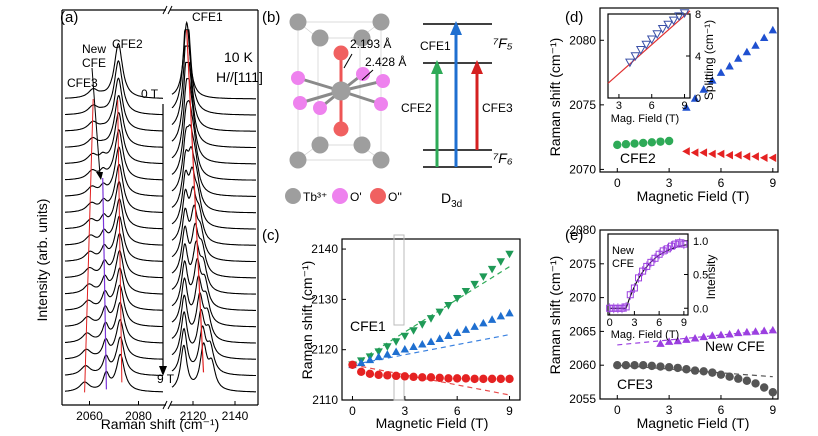  What do you see at coordinates (89, 245) in the screenshot?
I see `guide-cfe3` at bounding box center [89, 245].